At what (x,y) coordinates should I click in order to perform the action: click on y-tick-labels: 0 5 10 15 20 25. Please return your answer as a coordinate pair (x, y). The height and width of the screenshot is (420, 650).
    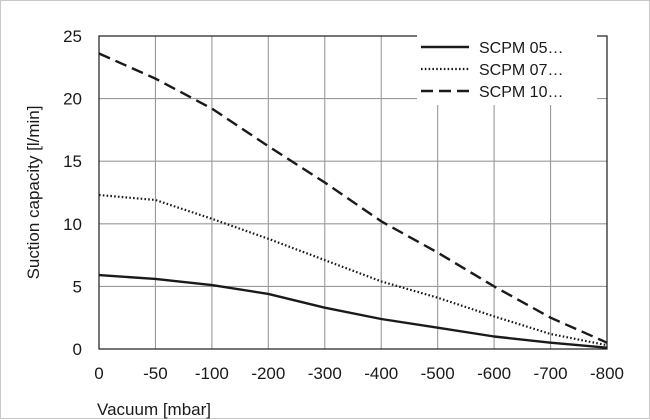
    Looking at the image, I should click on (72, 193).